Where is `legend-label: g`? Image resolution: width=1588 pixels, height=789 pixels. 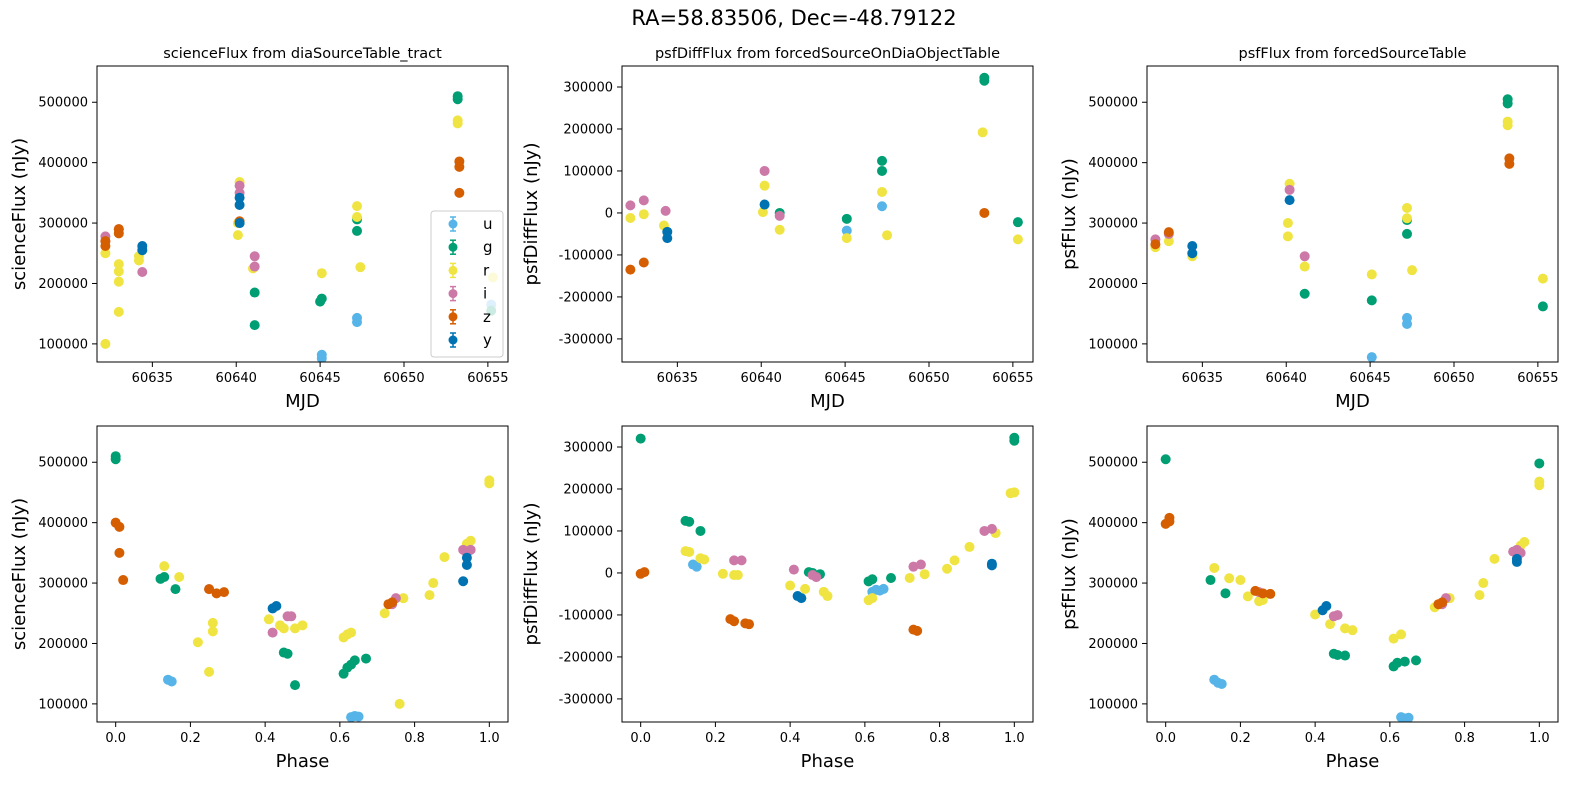 legend-label: g is located at coordinates (488, 247).